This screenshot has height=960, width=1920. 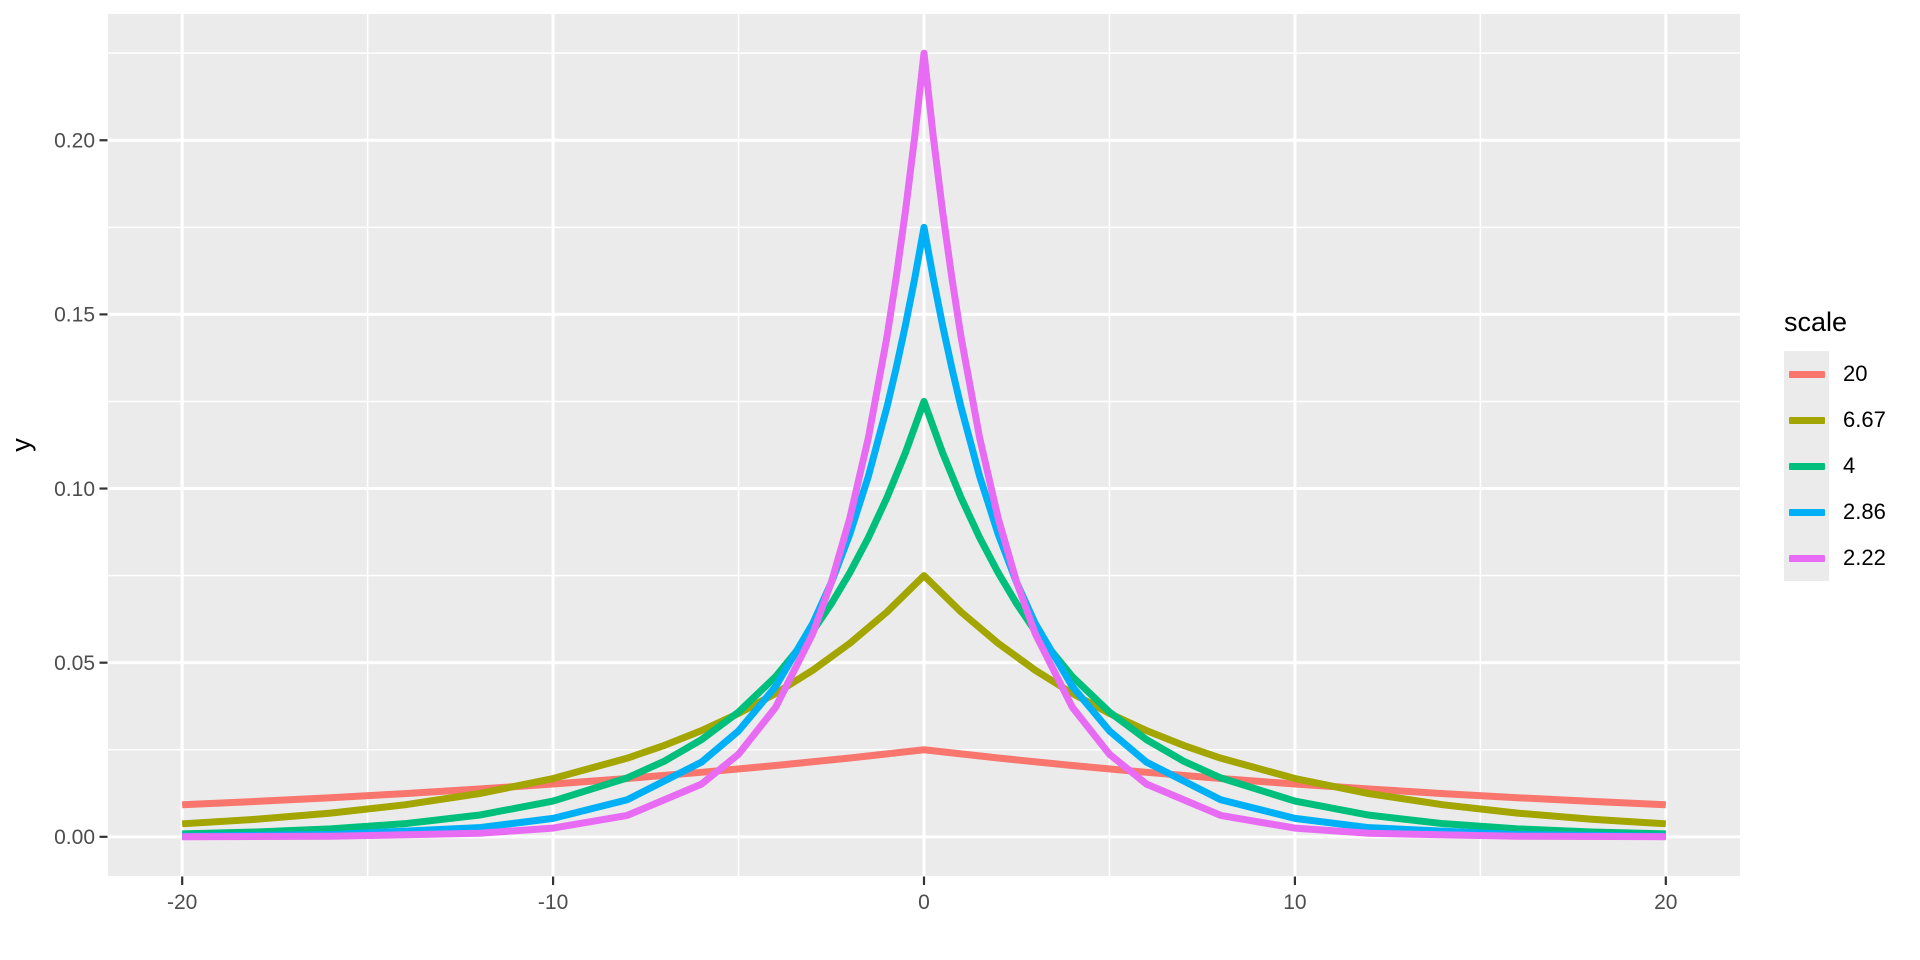 I want to click on legend-item-scale-2-86: 2.86, so click(x=1849, y=512).